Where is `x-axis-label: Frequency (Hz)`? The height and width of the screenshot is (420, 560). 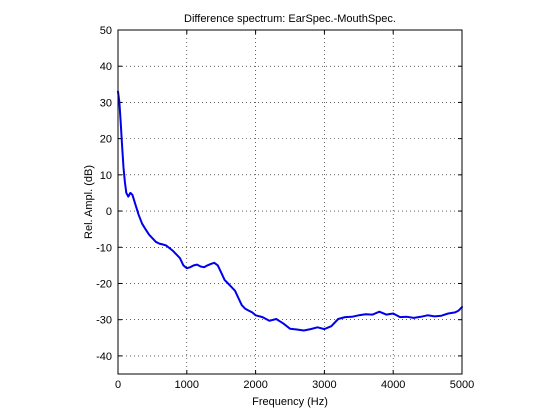
x-axis-label: Frequency (Hz) is located at coordinates (290, 402).